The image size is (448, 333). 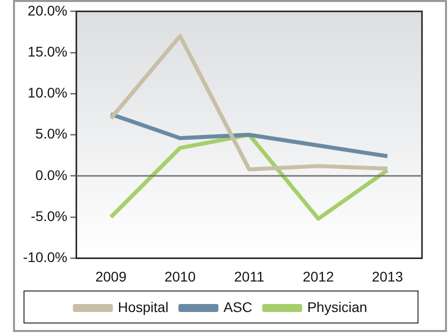 What do you see at coordinates (143, 306) in the screenshot?
I see `legend-label: Hospital` at bounding box center [143, 306].